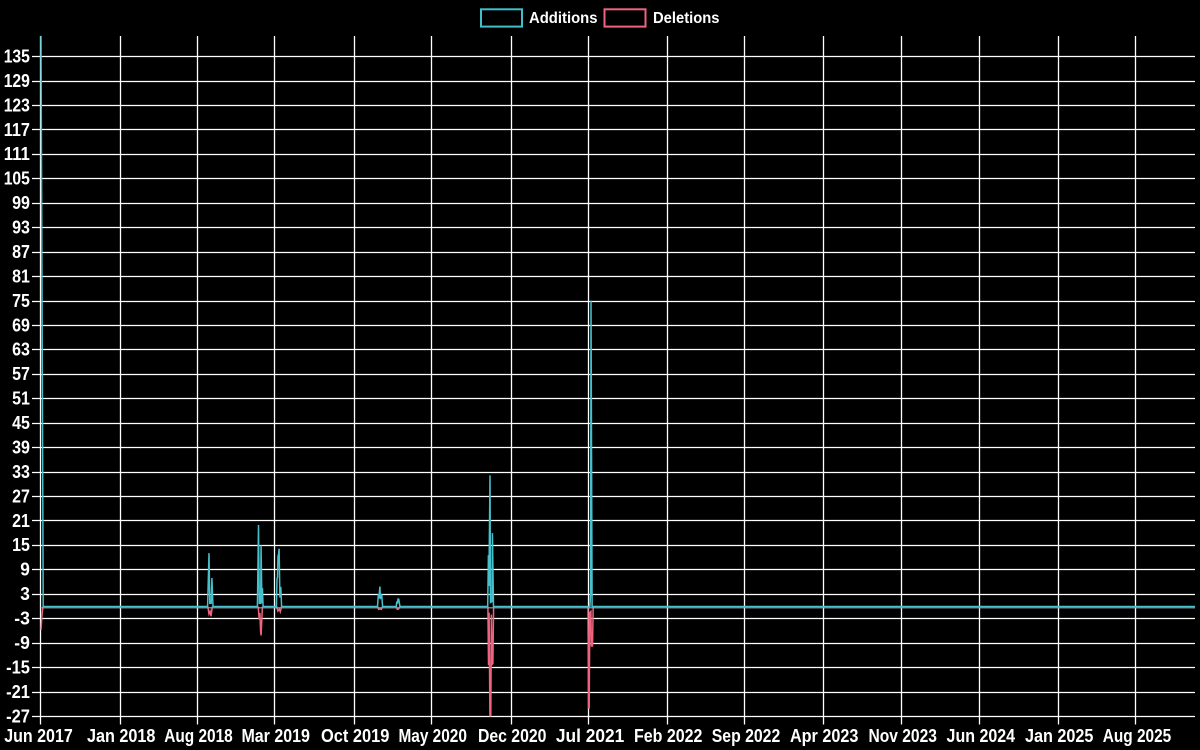  Describe the element at coordinates (17, 56) in the screenshot. I see `svg-text: 135` at that location.